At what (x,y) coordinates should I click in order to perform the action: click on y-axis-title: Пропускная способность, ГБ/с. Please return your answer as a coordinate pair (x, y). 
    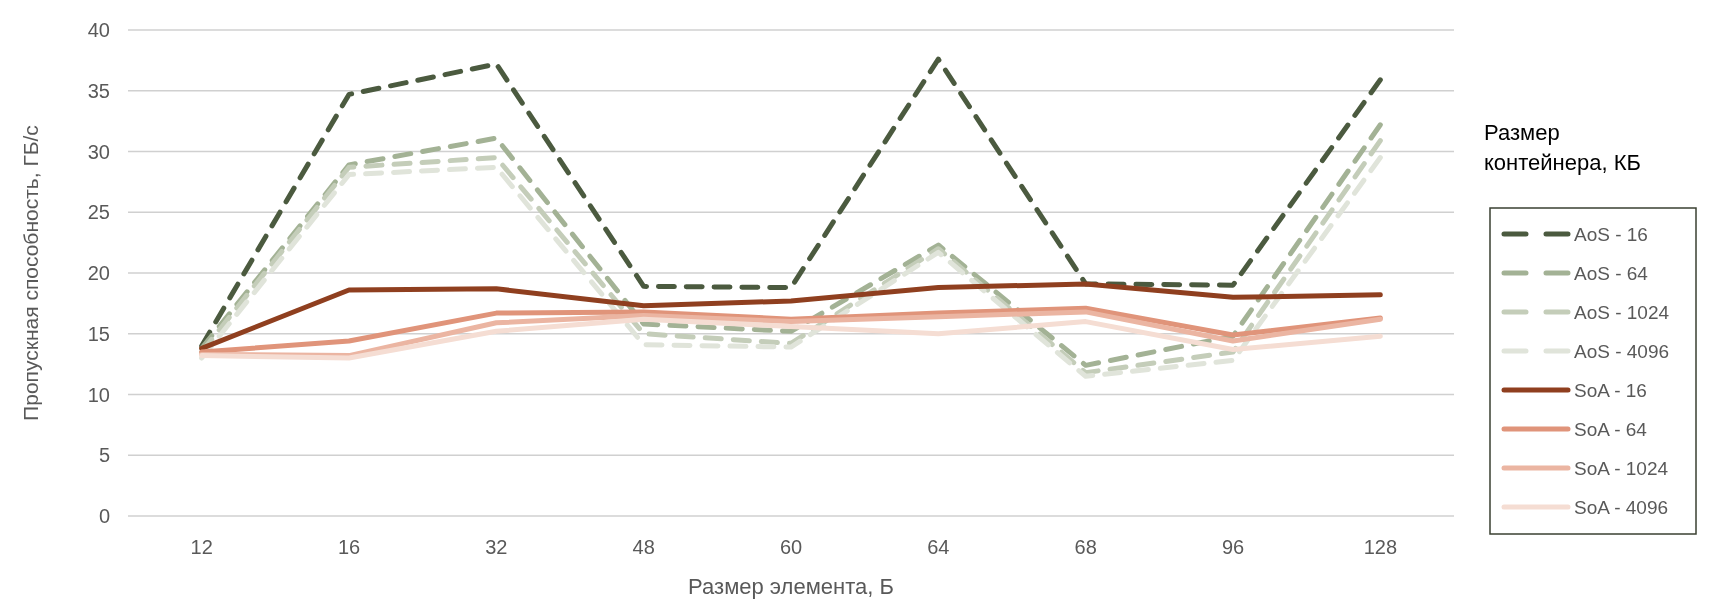
    Looking at the image, I should click on (30, 273).